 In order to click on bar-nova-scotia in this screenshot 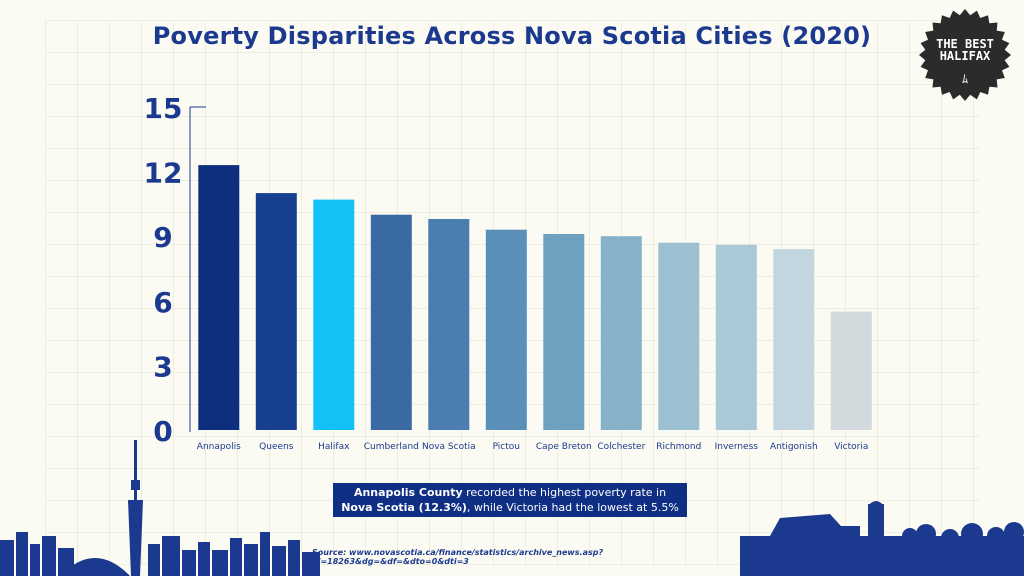, I will do `click(449, 324)`.